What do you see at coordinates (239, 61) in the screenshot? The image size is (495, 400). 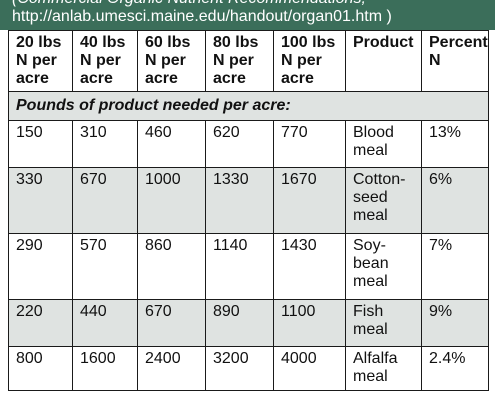 I see `header-80-lbs: 80 lbs N per acre` at bounding box center [239, 61].